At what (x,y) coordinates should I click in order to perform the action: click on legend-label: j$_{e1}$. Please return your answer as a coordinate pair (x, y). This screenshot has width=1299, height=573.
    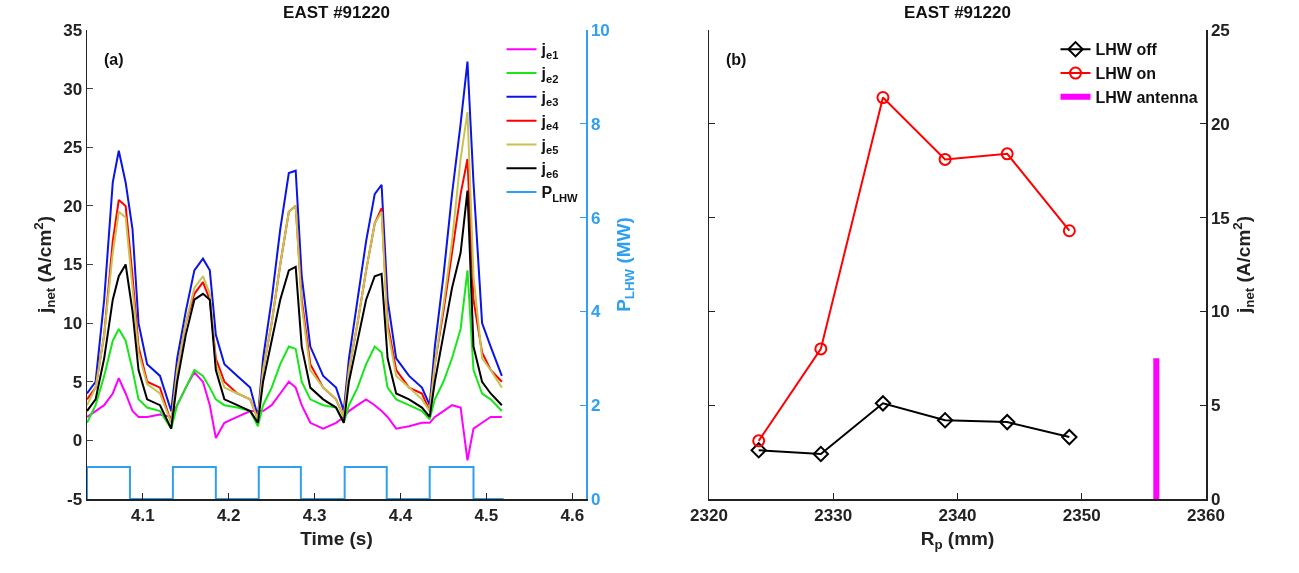
    Looking at the image, I should click on (549, 51).